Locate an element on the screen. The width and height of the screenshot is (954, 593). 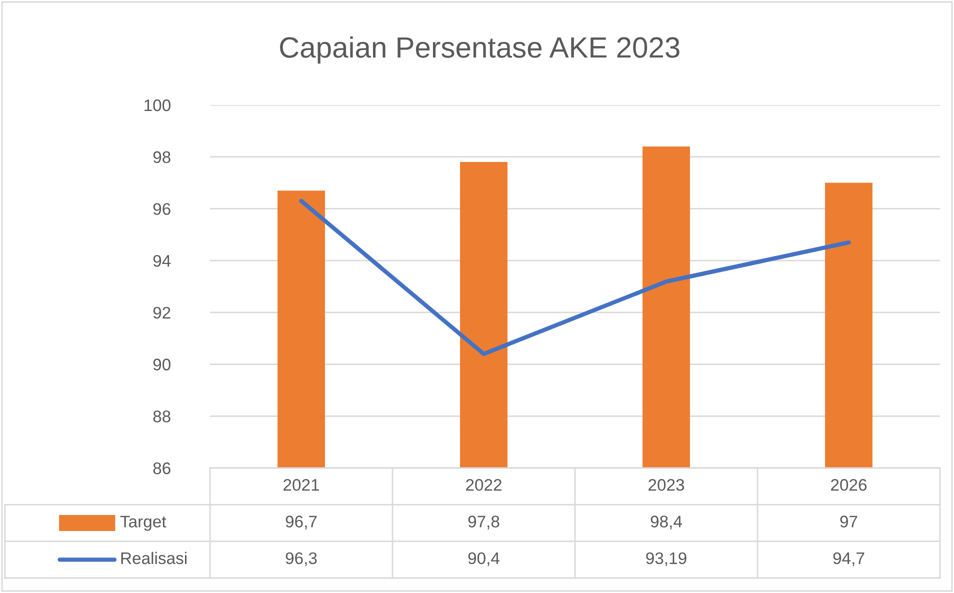
data-label: 96,7 is located at coordinates (301, 523).